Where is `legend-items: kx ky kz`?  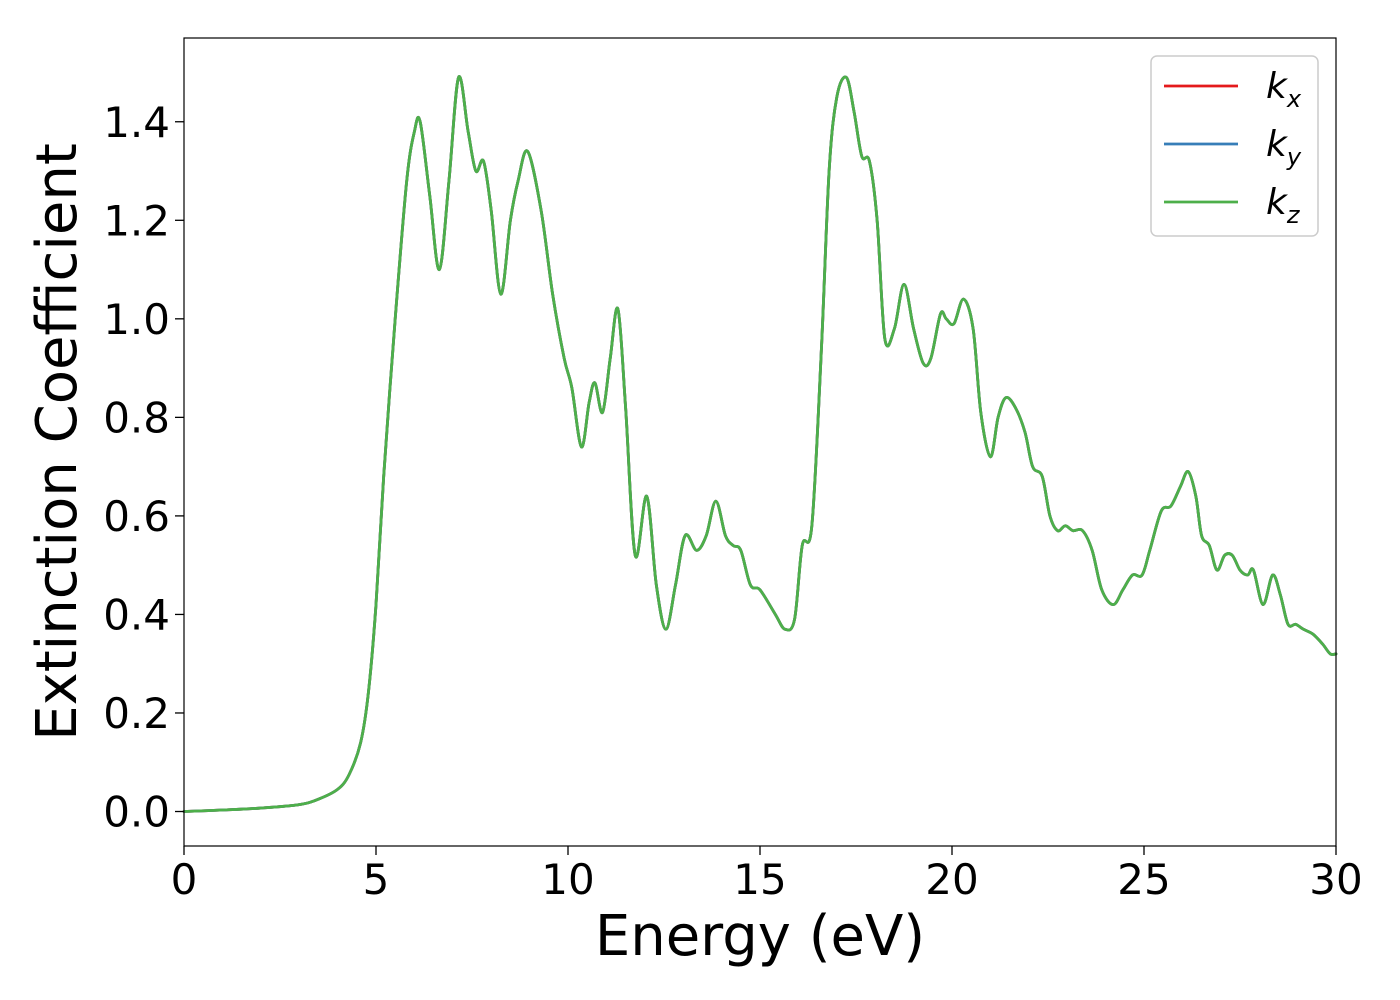 legend-items: kx ky kz is located at coordinates (1233, 147).